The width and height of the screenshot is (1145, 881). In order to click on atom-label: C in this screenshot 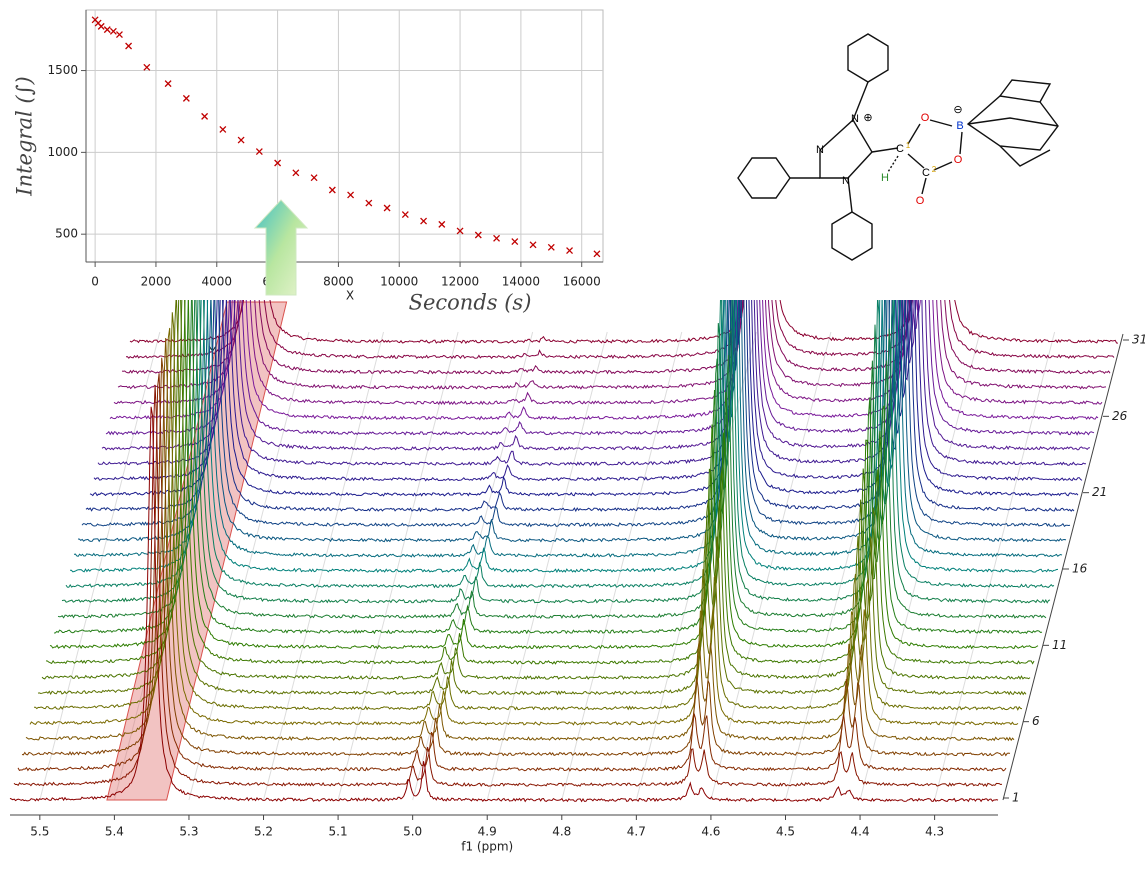, I will do `click(926, 173)`.